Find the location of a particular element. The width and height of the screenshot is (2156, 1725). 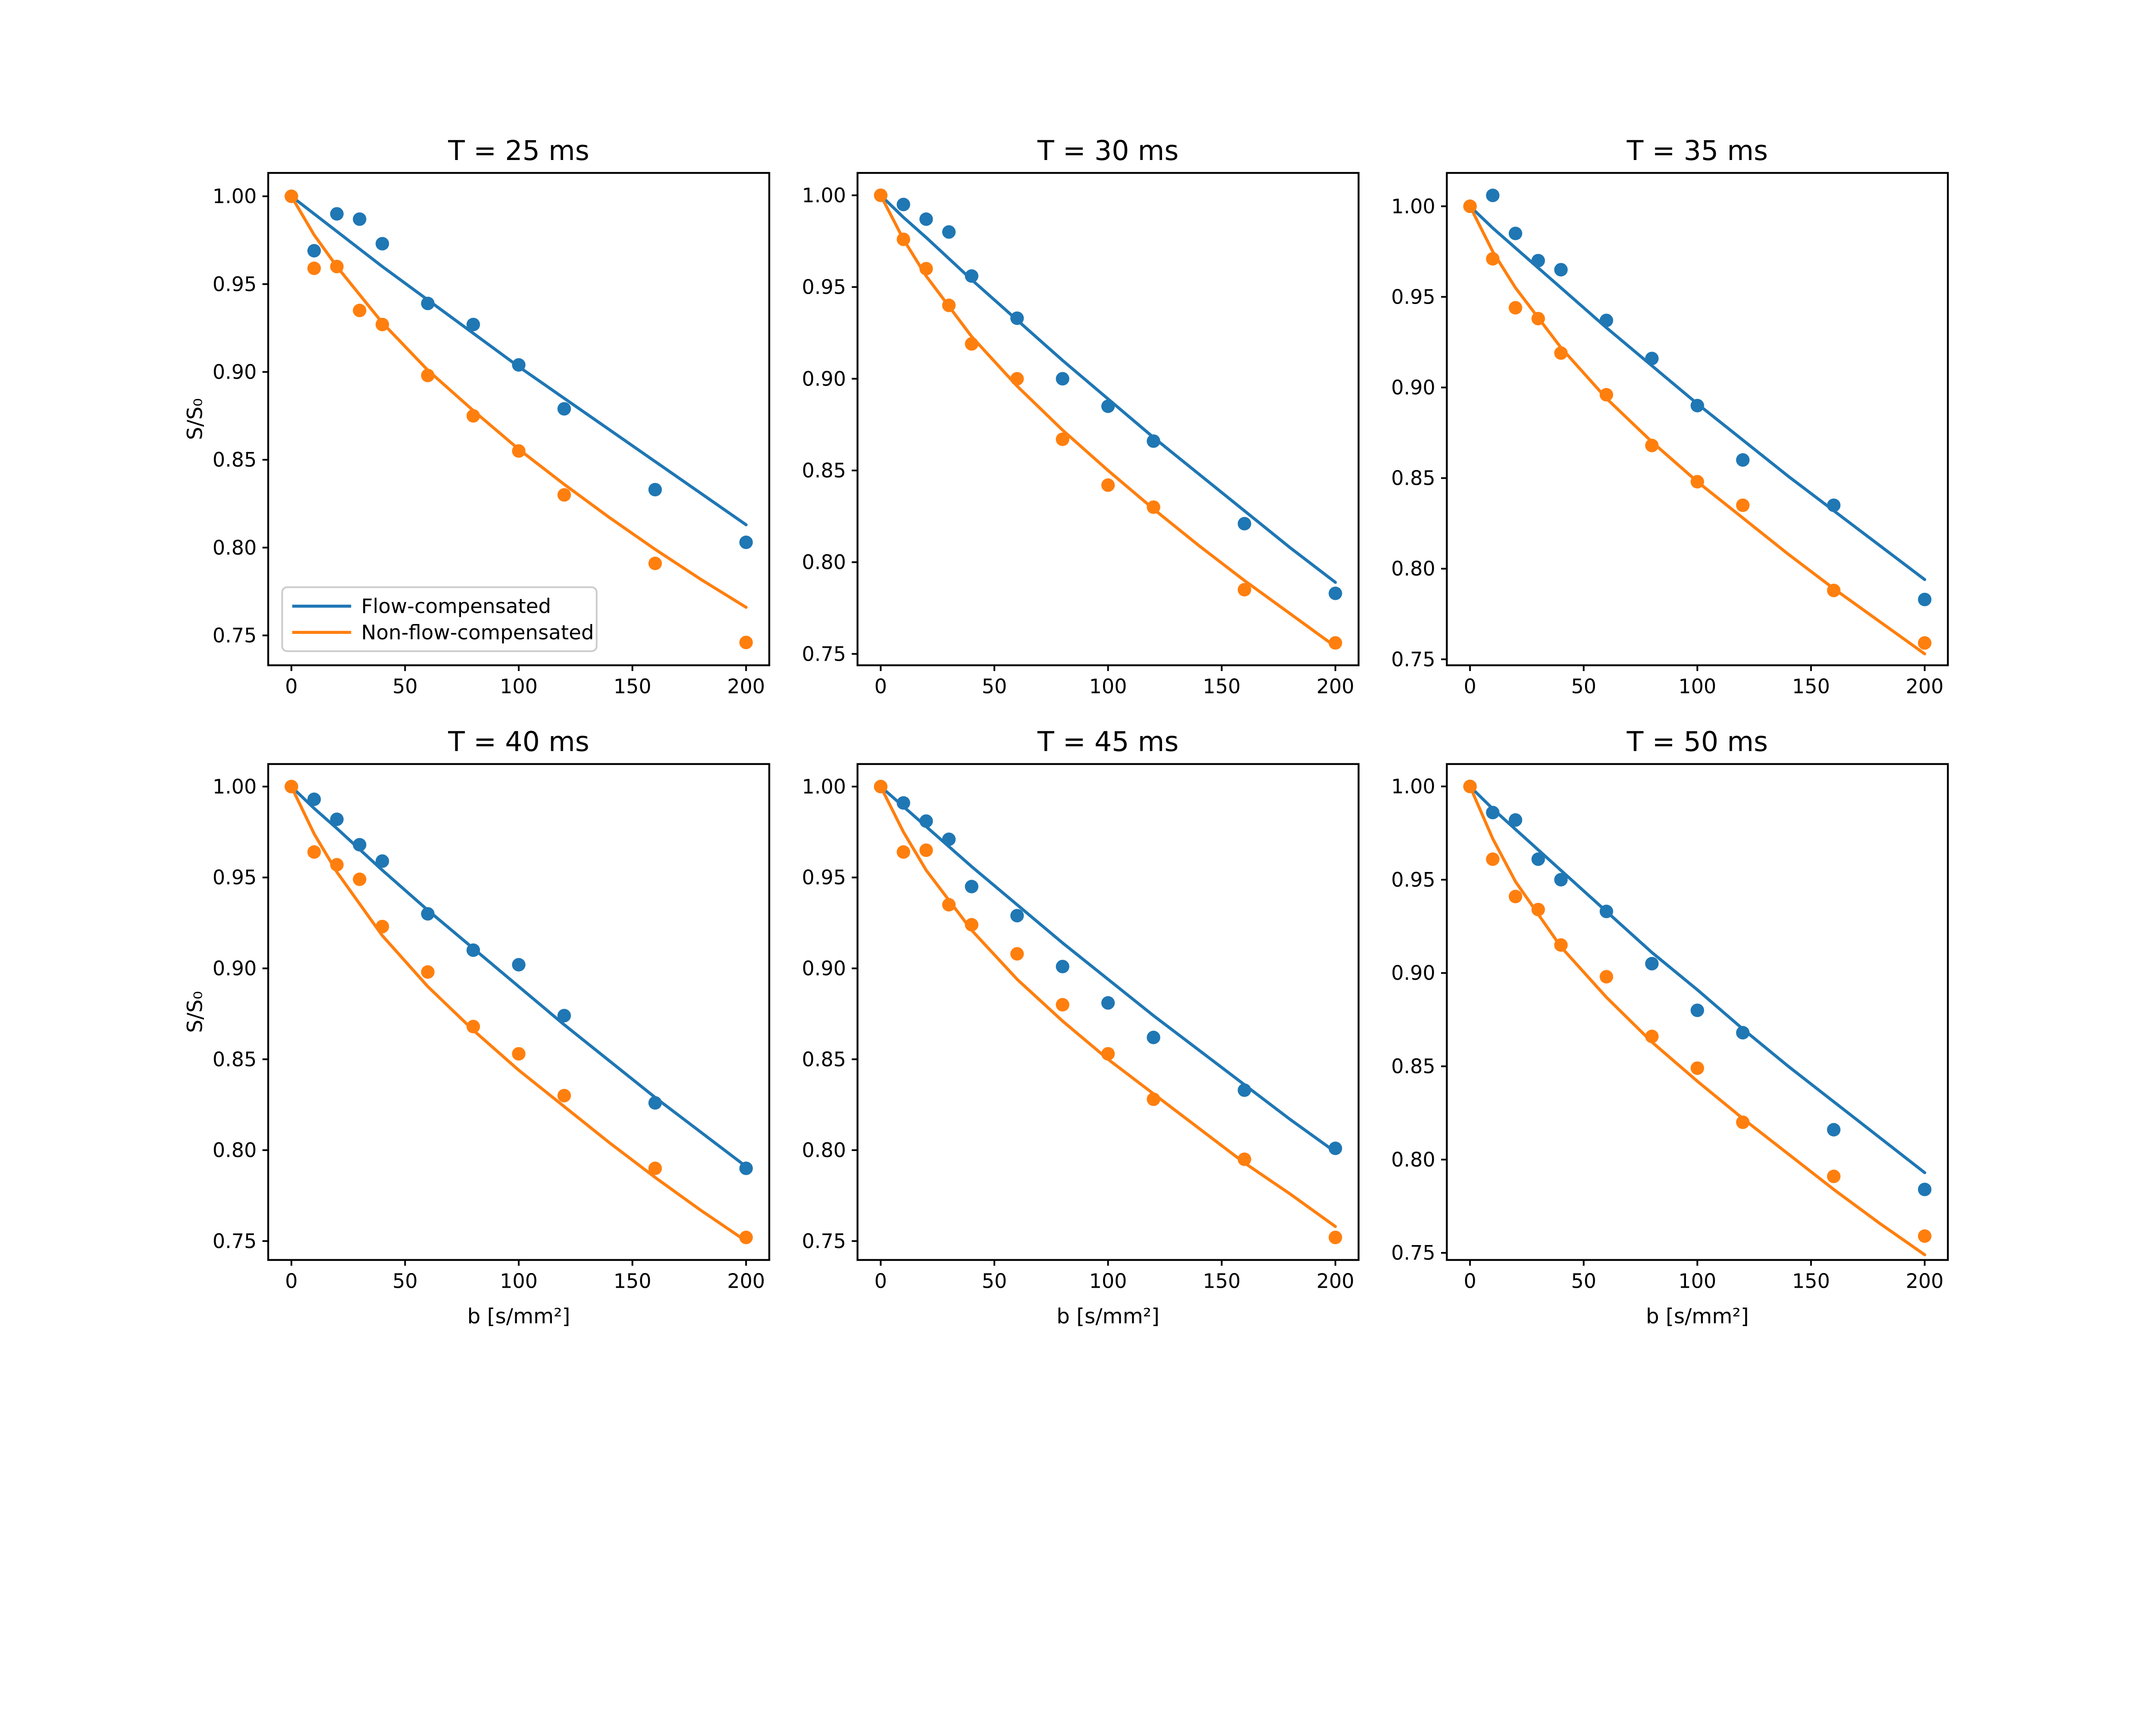

y-axis-label: S/S₀ is located at coordinates (195, 419).